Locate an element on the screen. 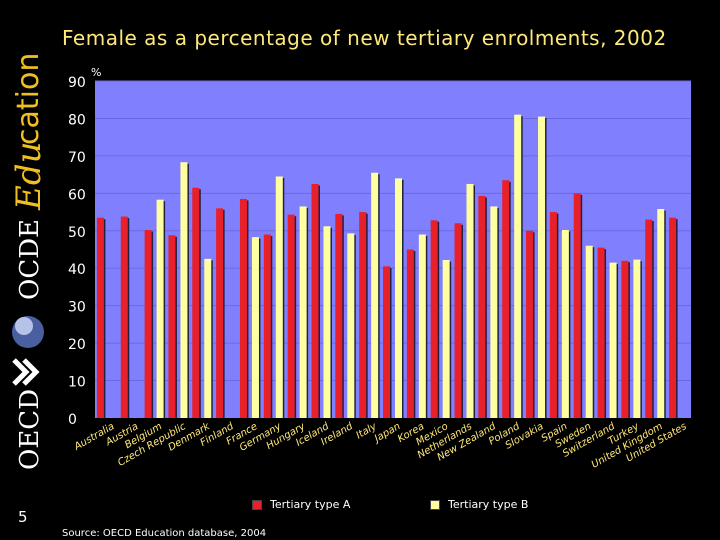 This screenshot has width=720, height=540. y-tick-label: 80 is located at coordinates (77, 120).